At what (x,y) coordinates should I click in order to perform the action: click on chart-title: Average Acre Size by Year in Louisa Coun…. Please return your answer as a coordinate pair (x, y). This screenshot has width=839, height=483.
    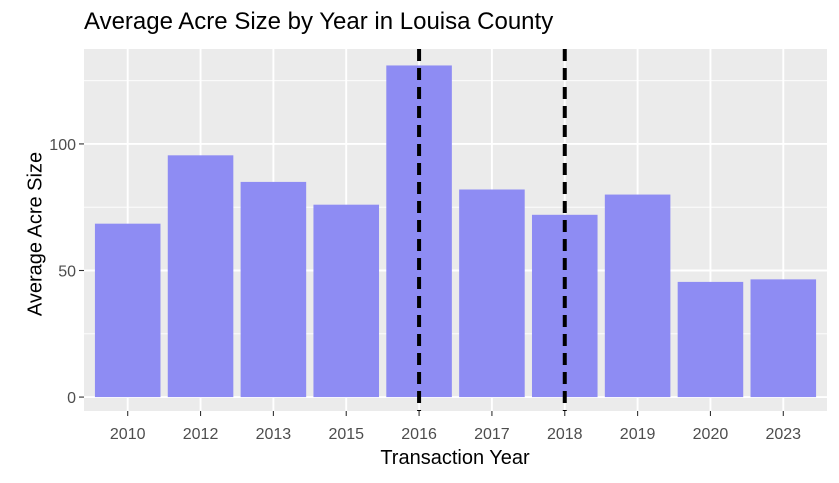
    Looking at the image, I should click on (319, 21).